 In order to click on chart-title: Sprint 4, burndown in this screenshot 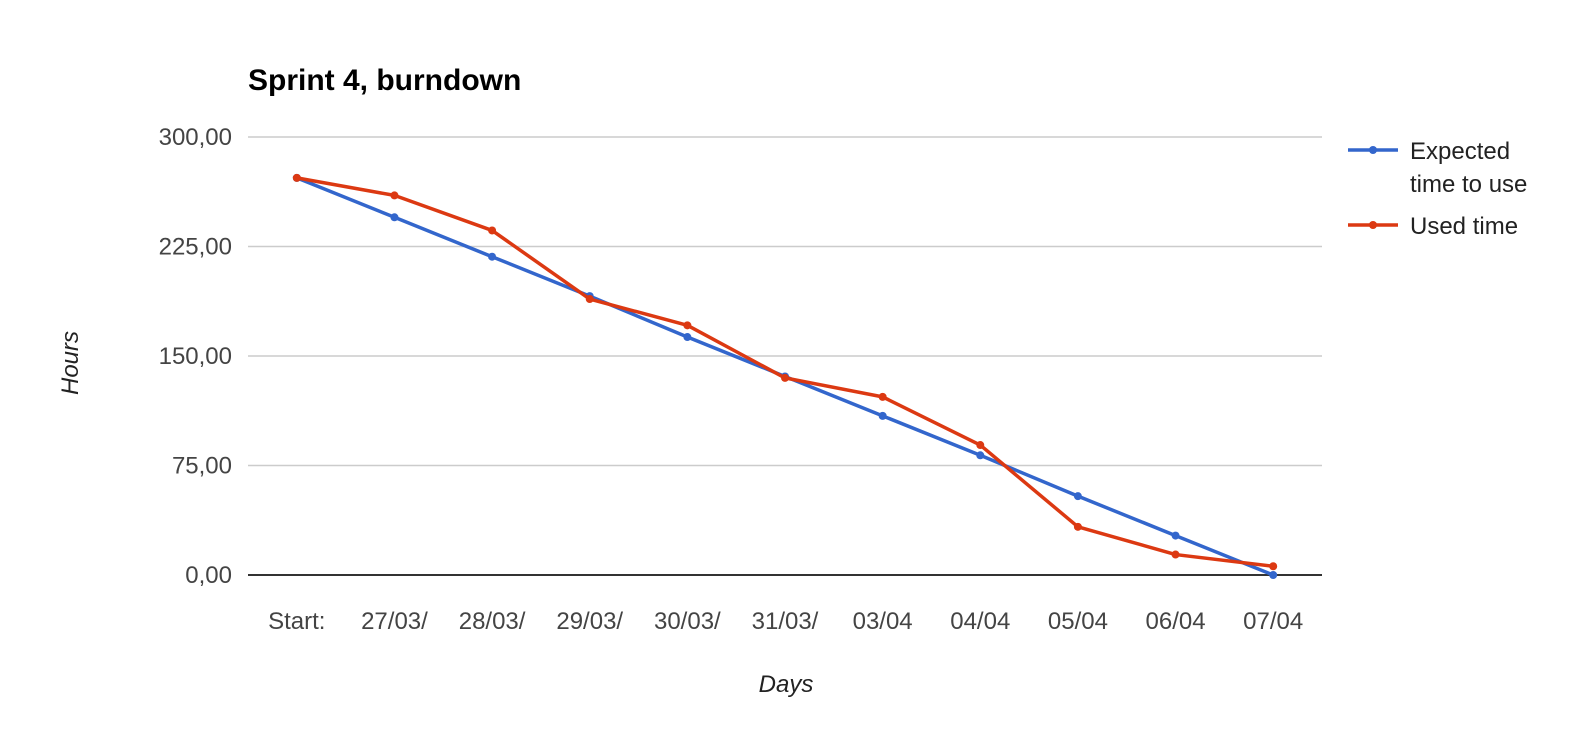, I will do `click(384, 80)`.